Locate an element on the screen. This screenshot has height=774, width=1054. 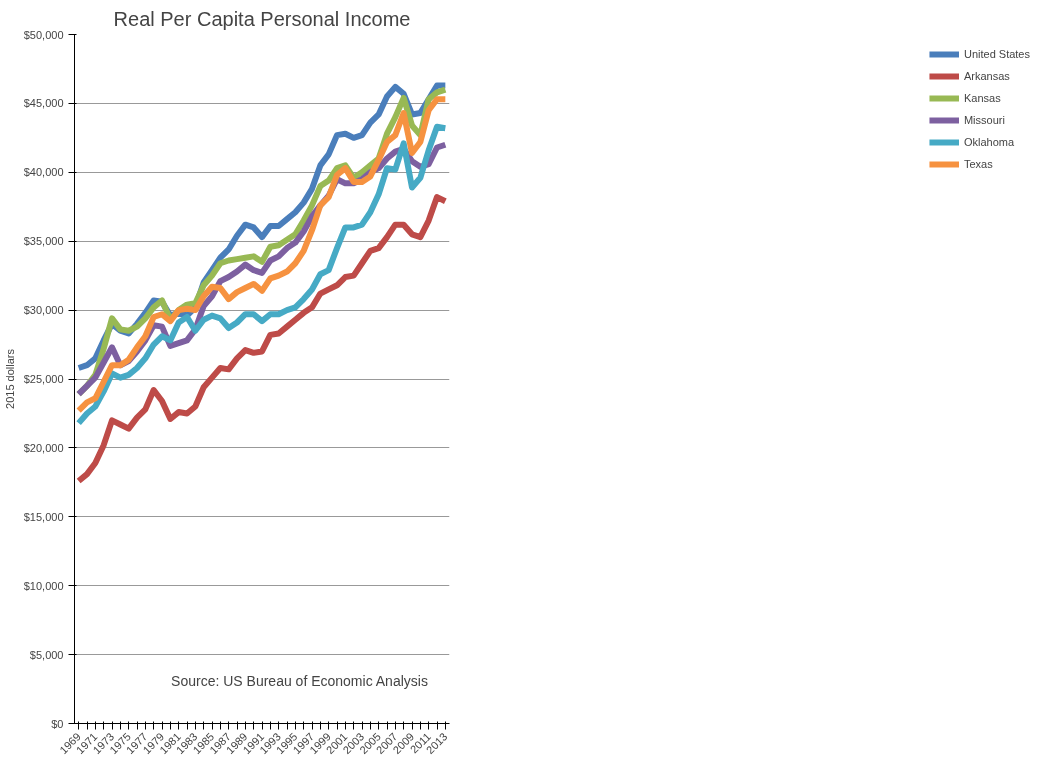
y-tick-label: $35,000 is located at coordinates (43, 241).